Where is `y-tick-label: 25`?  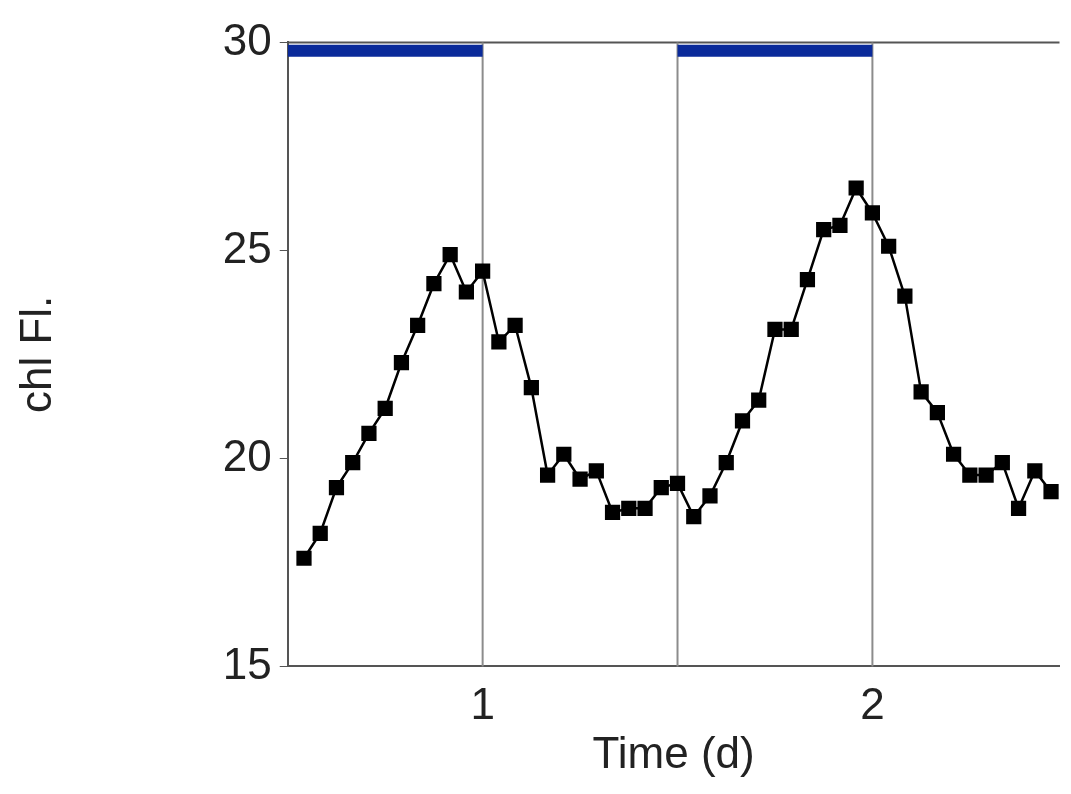
y-tick-label: 25 is located at coordinates (247, 247).